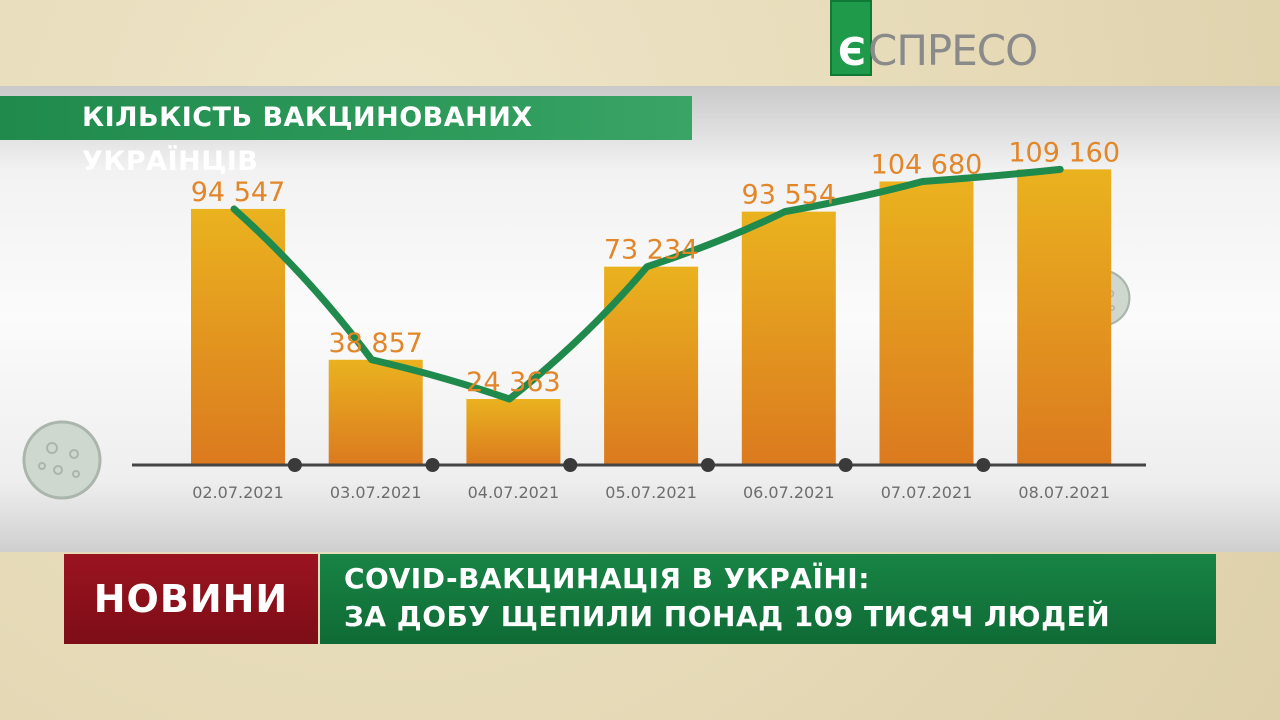  I want to click on x-tick-label: 03.07.2021, so click(376, 492).